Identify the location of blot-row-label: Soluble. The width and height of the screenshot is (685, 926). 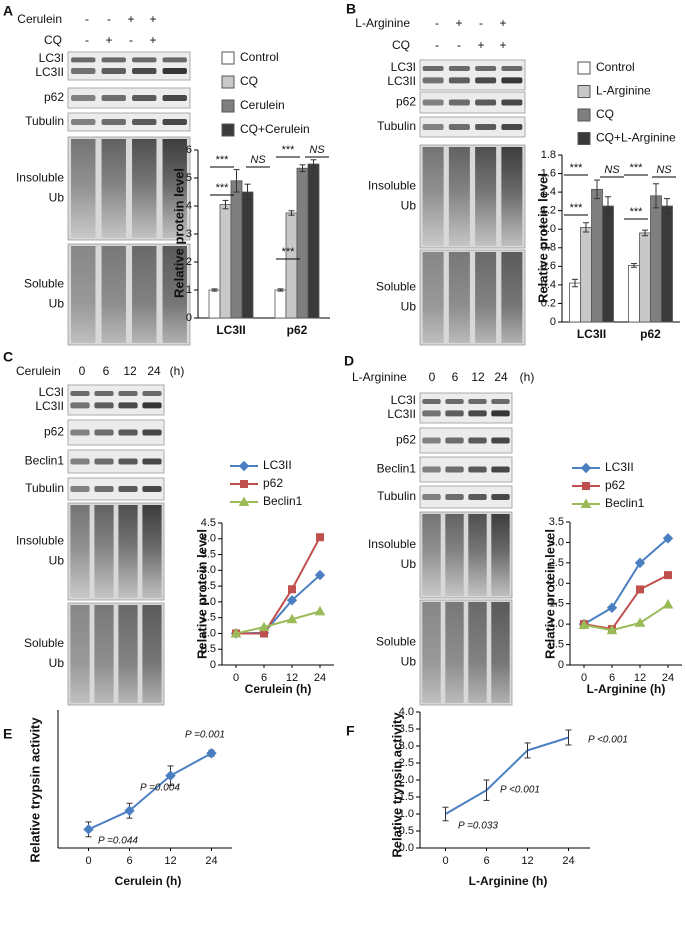
(396, 642).